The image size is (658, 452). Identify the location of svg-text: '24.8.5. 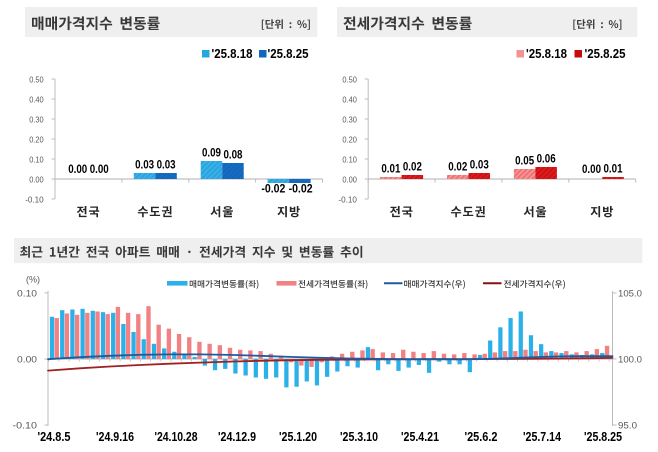
(54, 436).